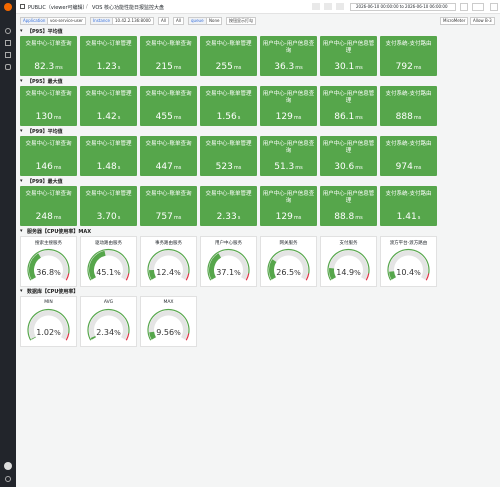 This screenshot has height=487, width=500. What do you see at coordinates (133, 21) in the screenshot?
I see `variable-select: 10.42.2.136:8000` at bounding box center [133, 21].